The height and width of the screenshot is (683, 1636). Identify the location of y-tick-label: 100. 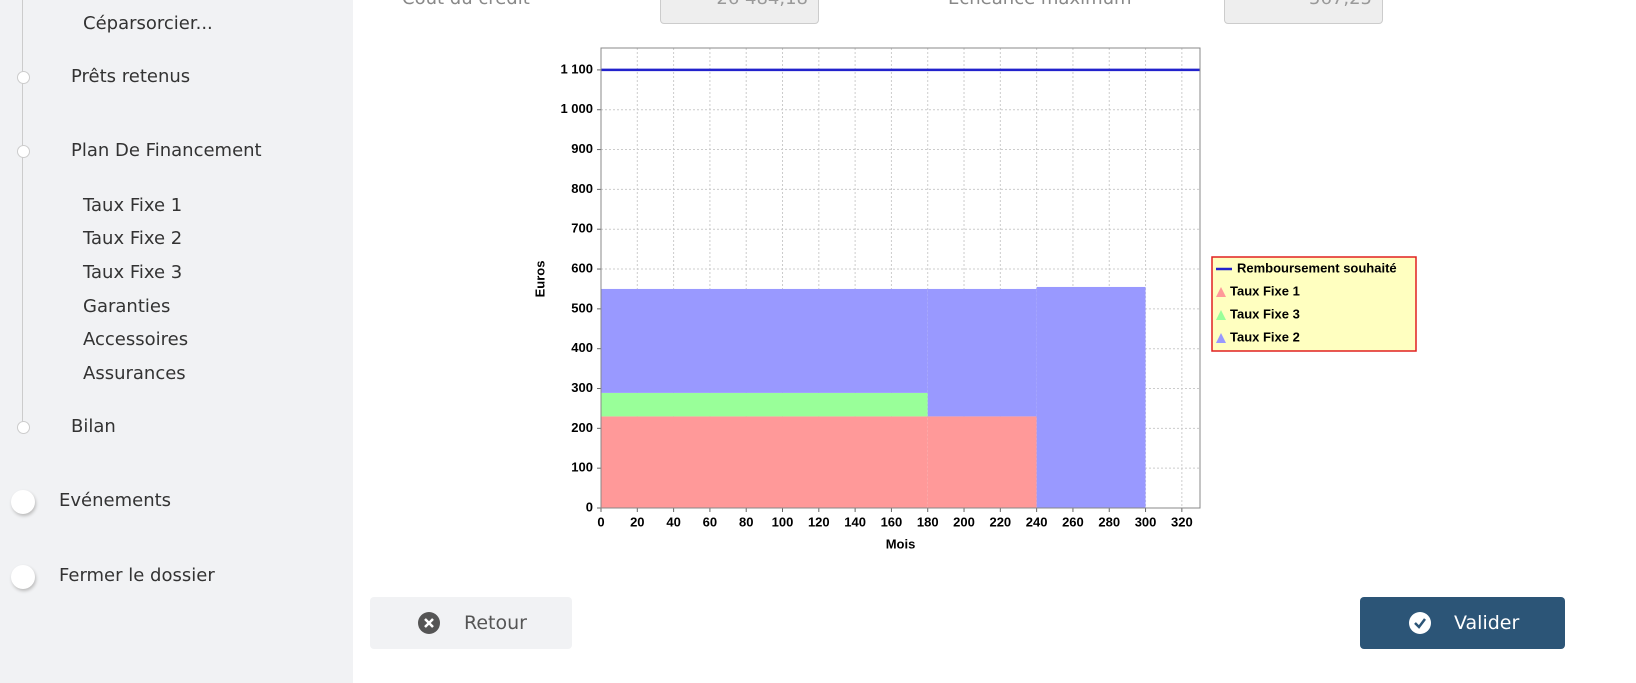
(582, 467).